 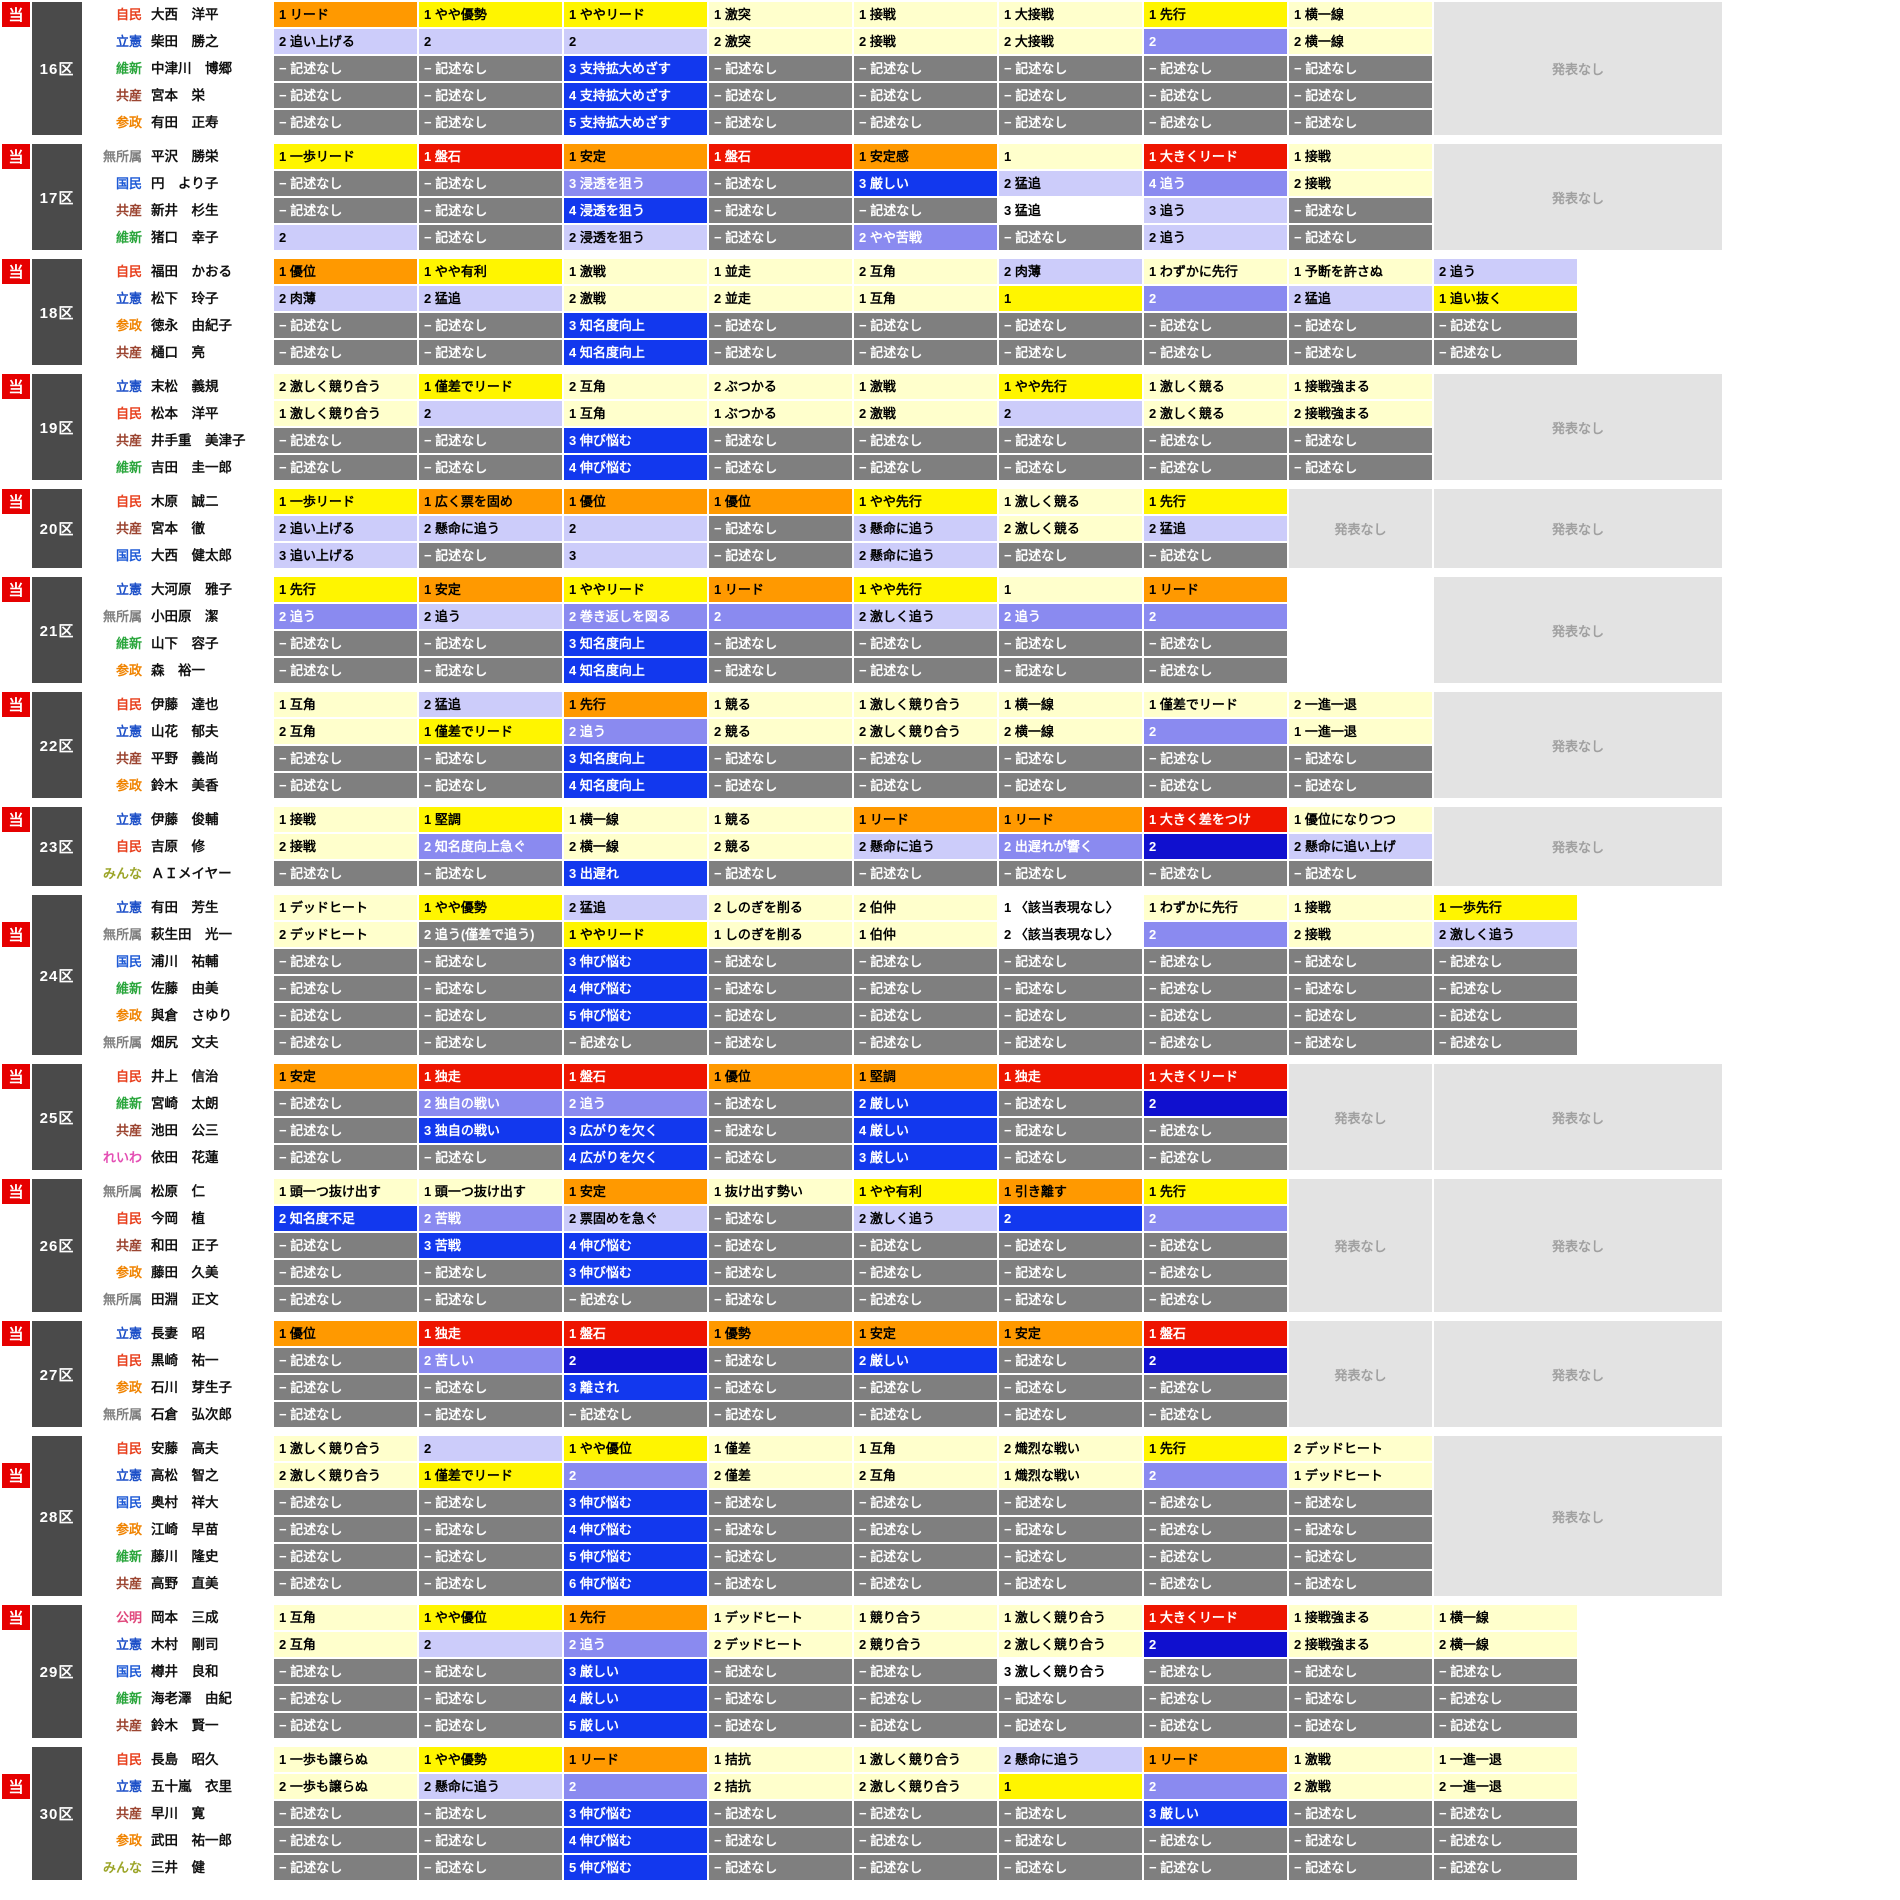 I want to click on rating-cell: 2 互角, so click(x=345, y=1644).